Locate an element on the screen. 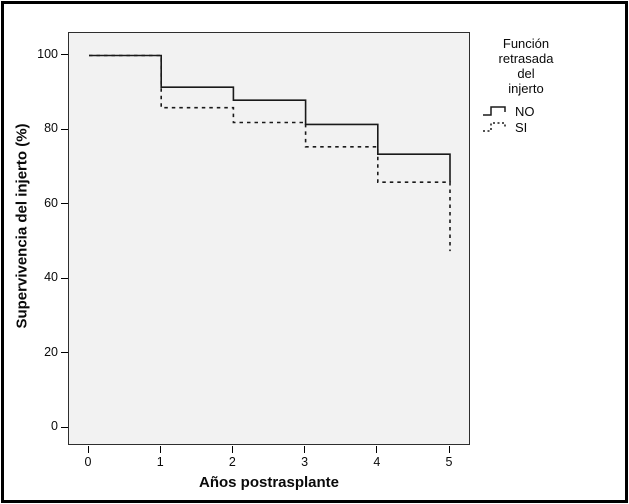  y-tick-label: 80 is located at coordinates (51, 128).